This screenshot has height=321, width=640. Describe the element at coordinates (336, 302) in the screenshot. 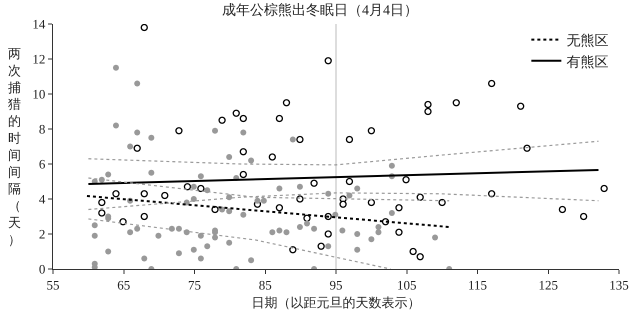

I see `x-axis-title: 日期（以距元旦的天数表示）` at that location.